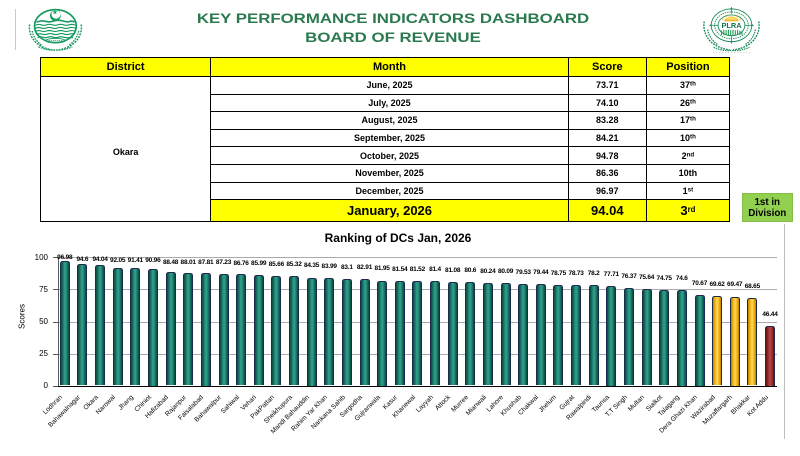  Describe the element at coordinates (731, 25) in the screenshot. I see `svg-text: PLRA` at that location.